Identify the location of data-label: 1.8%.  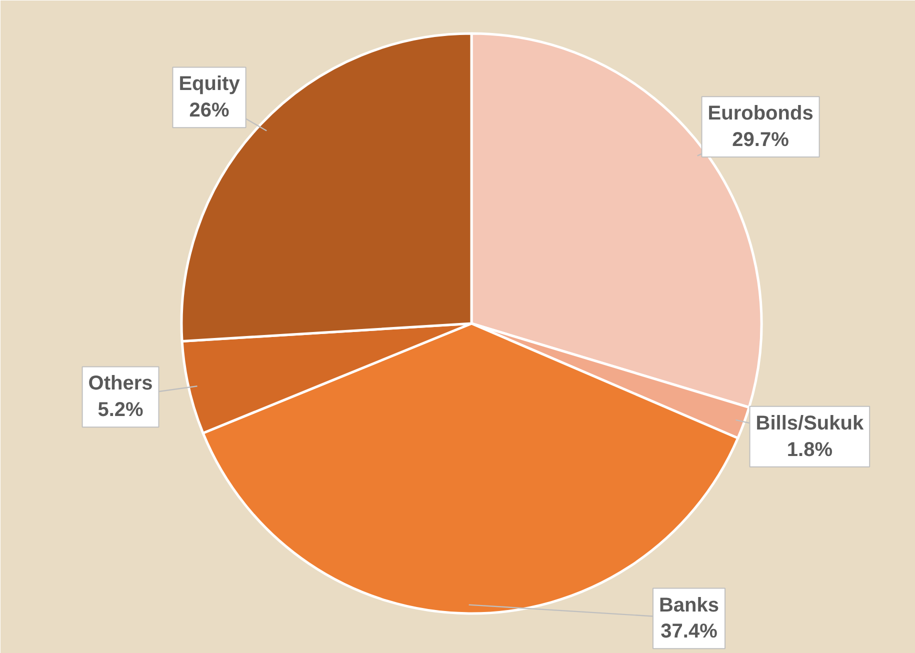
(809, 449).